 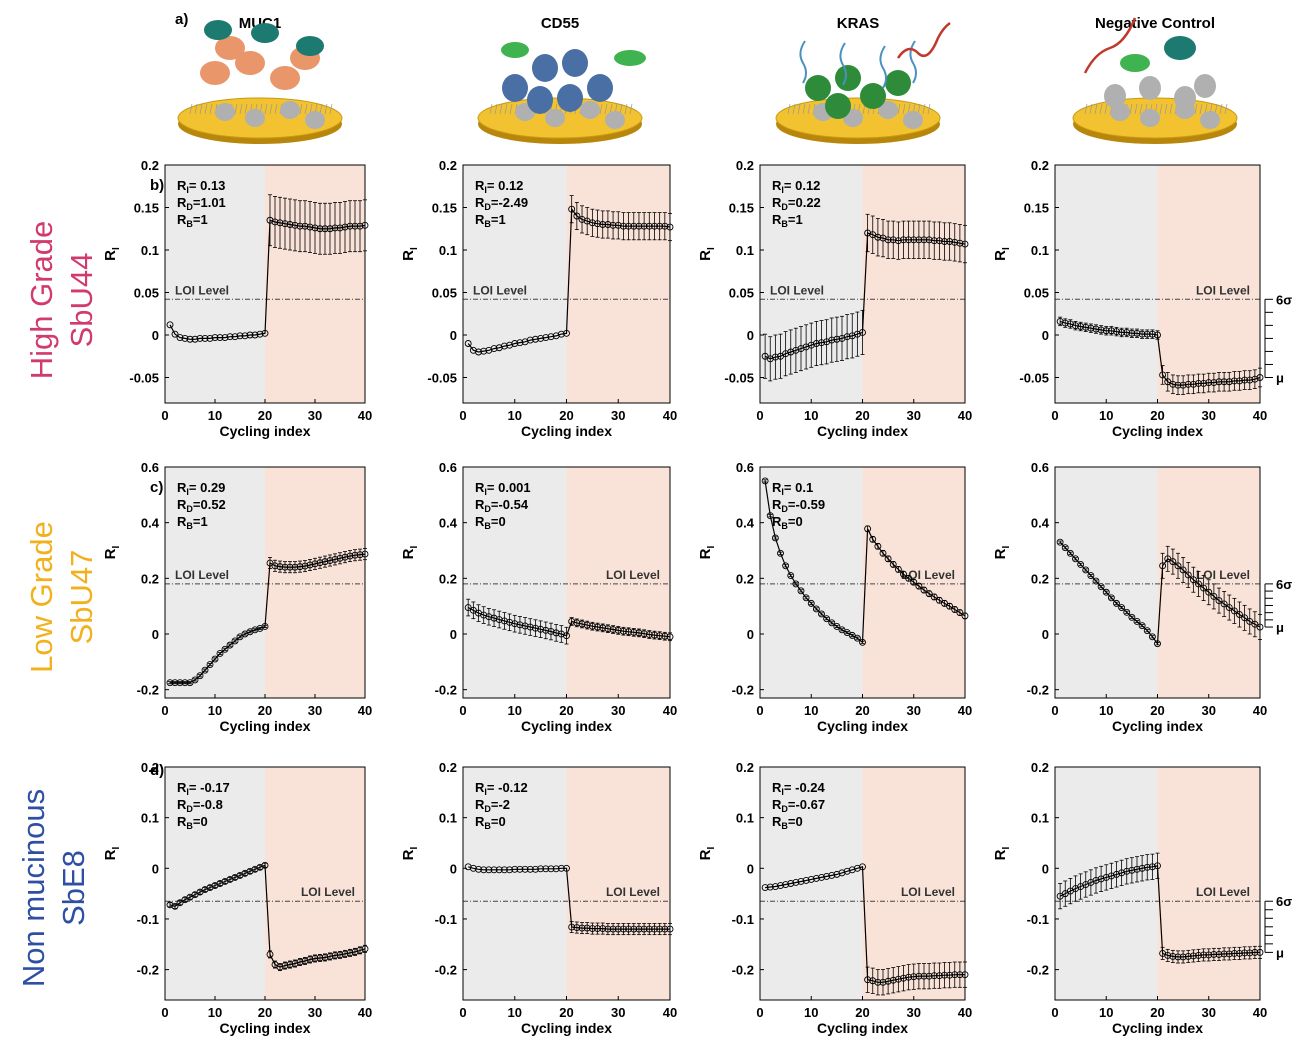 I want to click on x-tick-label: 30, so click(x=1209, y=415).